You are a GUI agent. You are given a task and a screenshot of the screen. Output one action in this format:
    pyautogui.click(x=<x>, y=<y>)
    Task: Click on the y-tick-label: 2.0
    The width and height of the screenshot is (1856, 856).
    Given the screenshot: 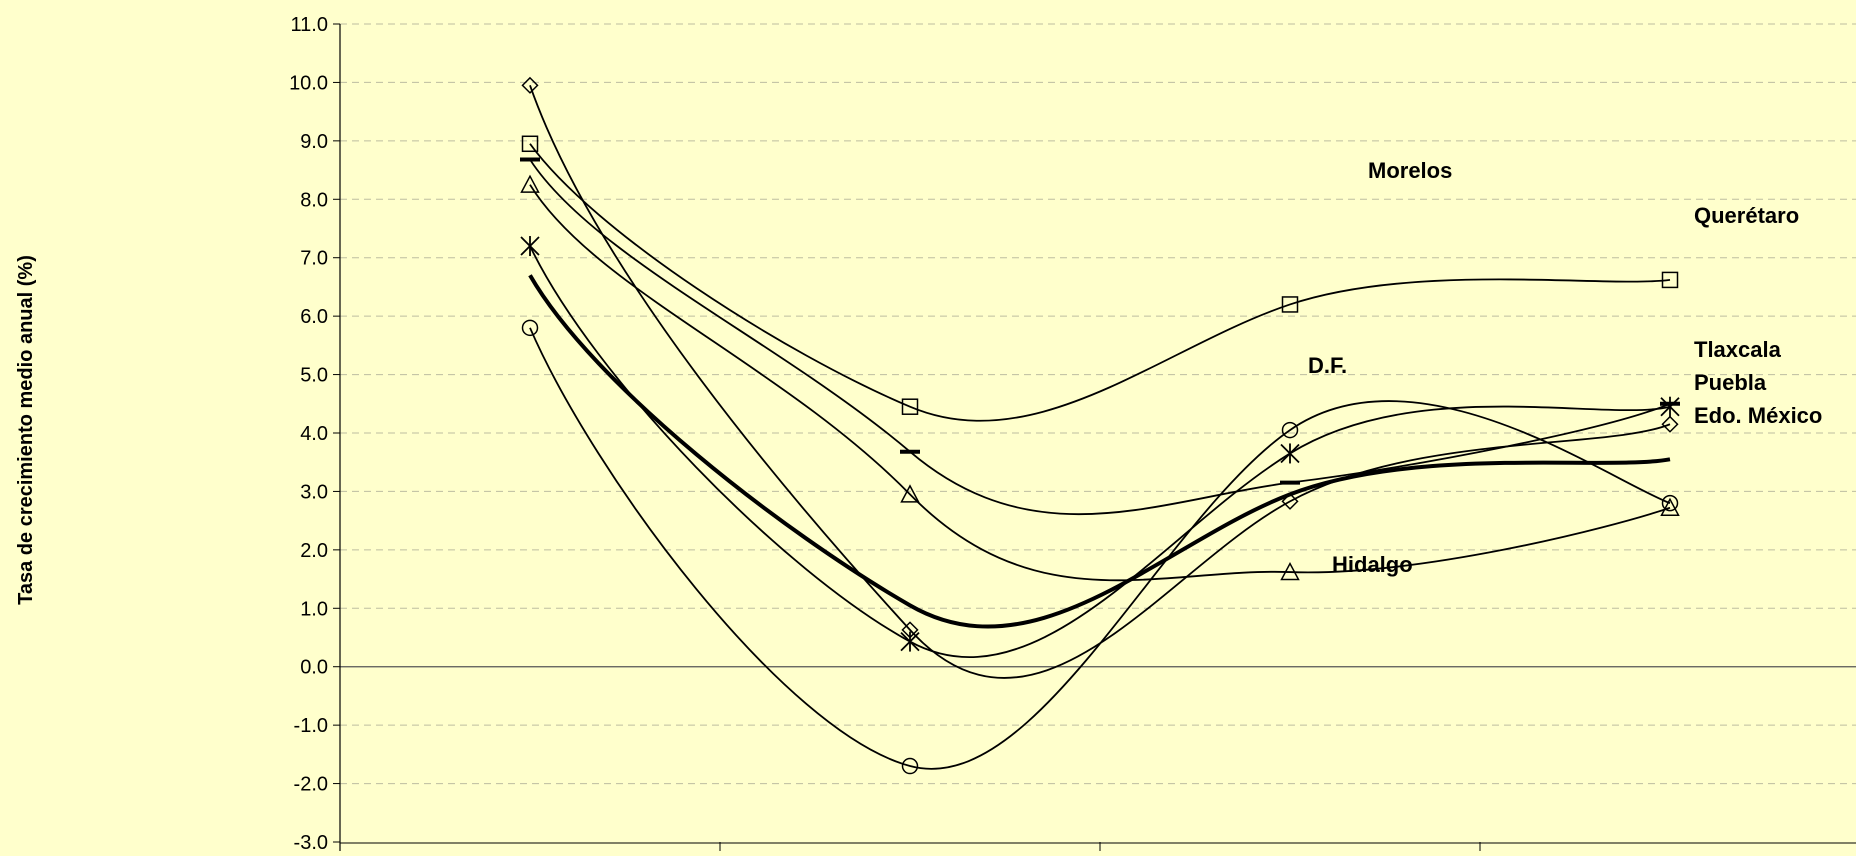 What is the action you would take?
    pyautogui.click(x=314, y=551)
    